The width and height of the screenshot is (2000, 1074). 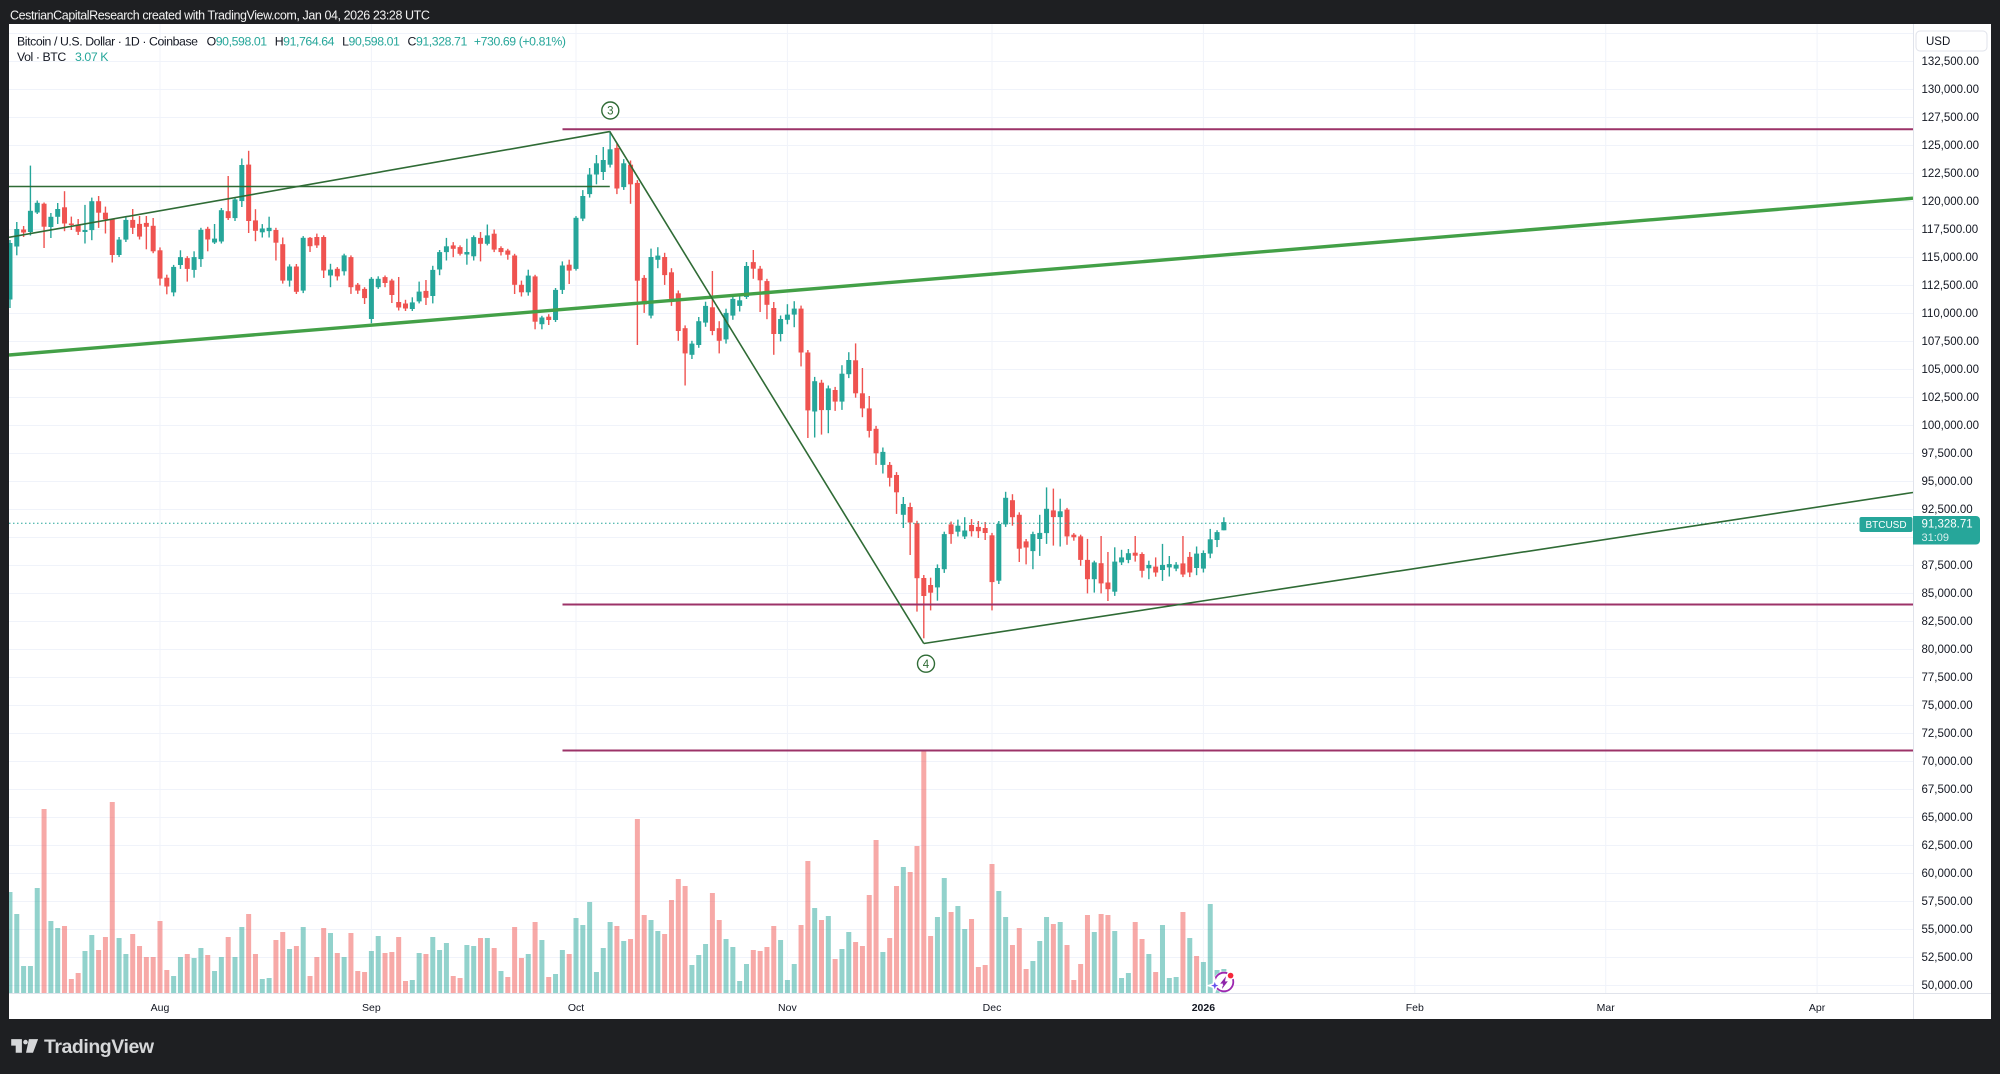 I want to click on svg-text: 132,500.00, so click(x=1951, y=62).